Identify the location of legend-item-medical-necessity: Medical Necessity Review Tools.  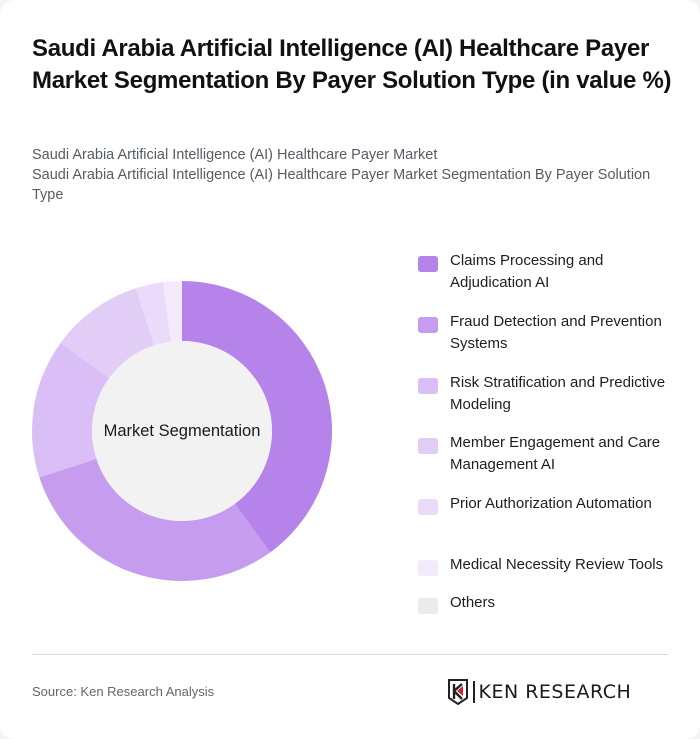
(548, 573).